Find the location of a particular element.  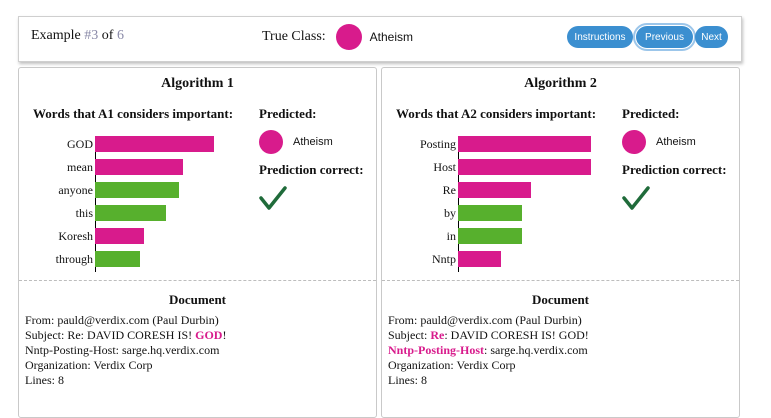

feature-word: Host is located at coordinates (444, 166).